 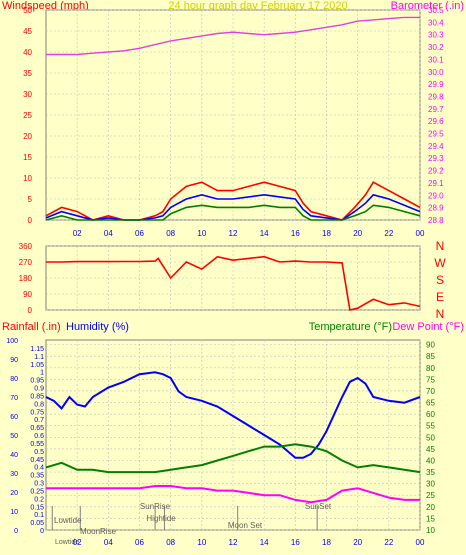 I want to click on humidity-line, so click(x=233, y=415).